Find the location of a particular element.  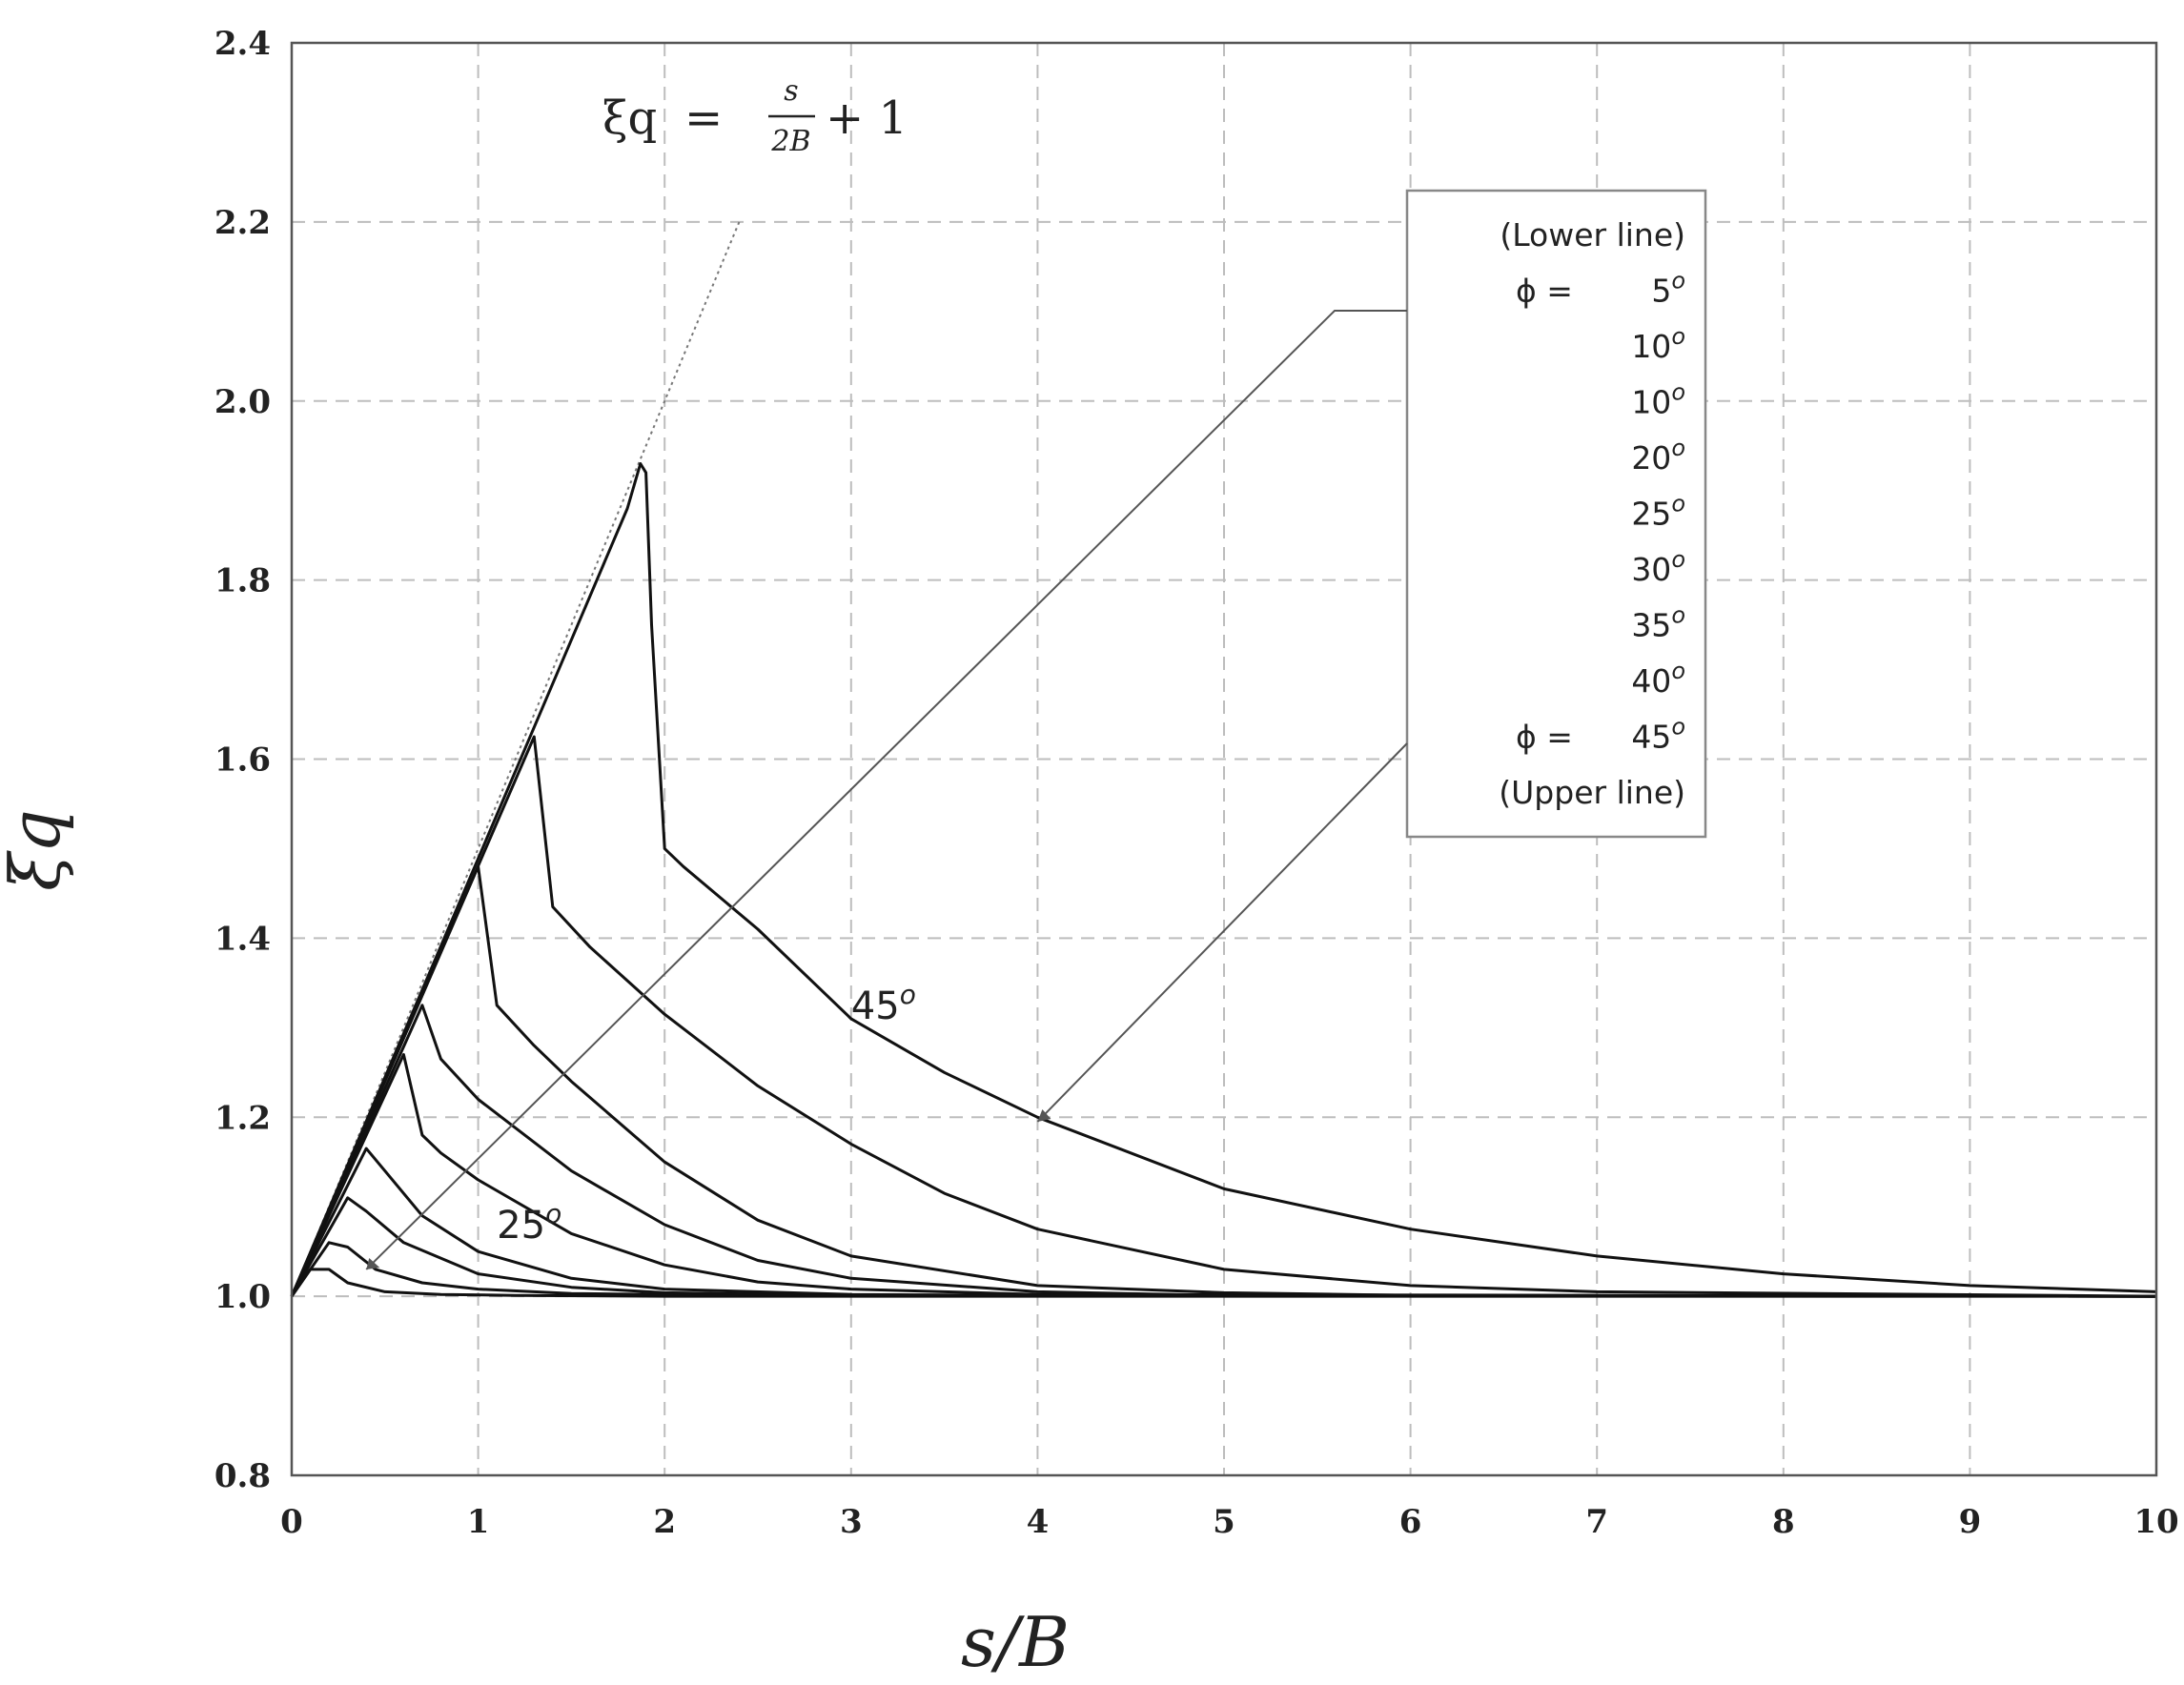

y-tick-label: 0.8 is located at coordinates (242, 1476).